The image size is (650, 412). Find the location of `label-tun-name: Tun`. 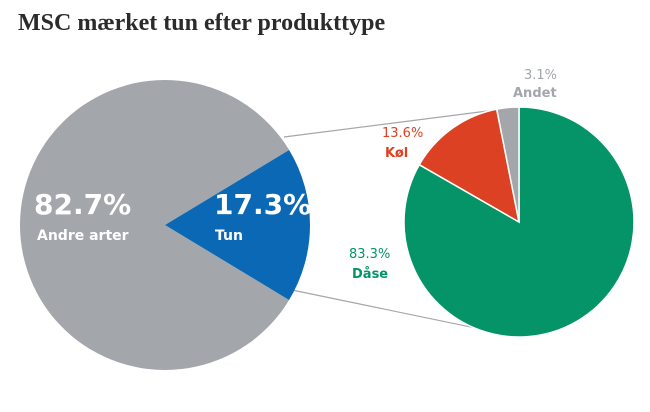

label-tun-name: Tun is located at coordinates (229, 236).